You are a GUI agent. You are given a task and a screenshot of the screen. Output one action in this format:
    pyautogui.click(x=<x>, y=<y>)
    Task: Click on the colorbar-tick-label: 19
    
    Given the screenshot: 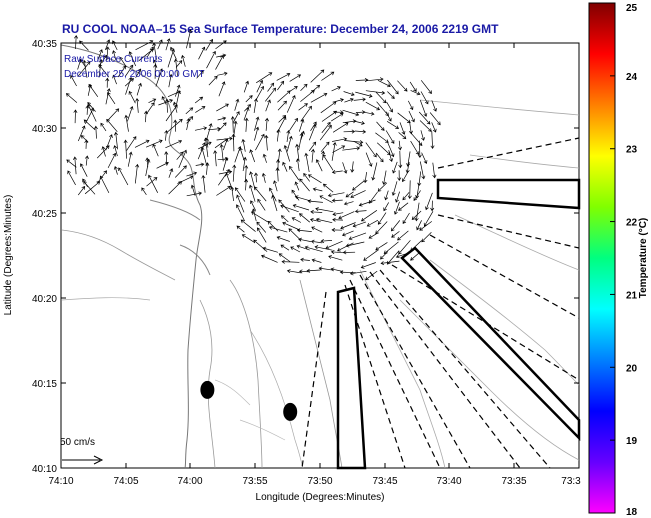 What is the action you would take?
    pyautogui.click(x=632, y=441)
    